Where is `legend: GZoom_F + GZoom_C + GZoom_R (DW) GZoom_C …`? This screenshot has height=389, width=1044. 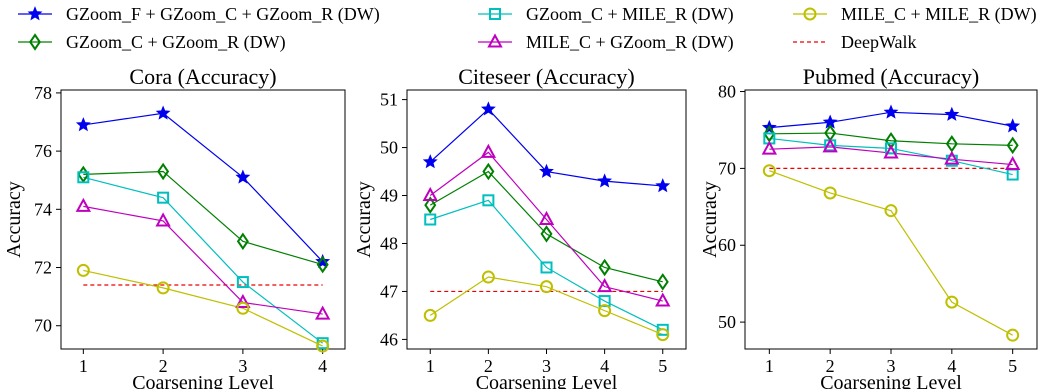 legend: GZoom_F + GZoom_C + GZoom_R (DW) GZoom_C … is located at coordinates (527, 28).